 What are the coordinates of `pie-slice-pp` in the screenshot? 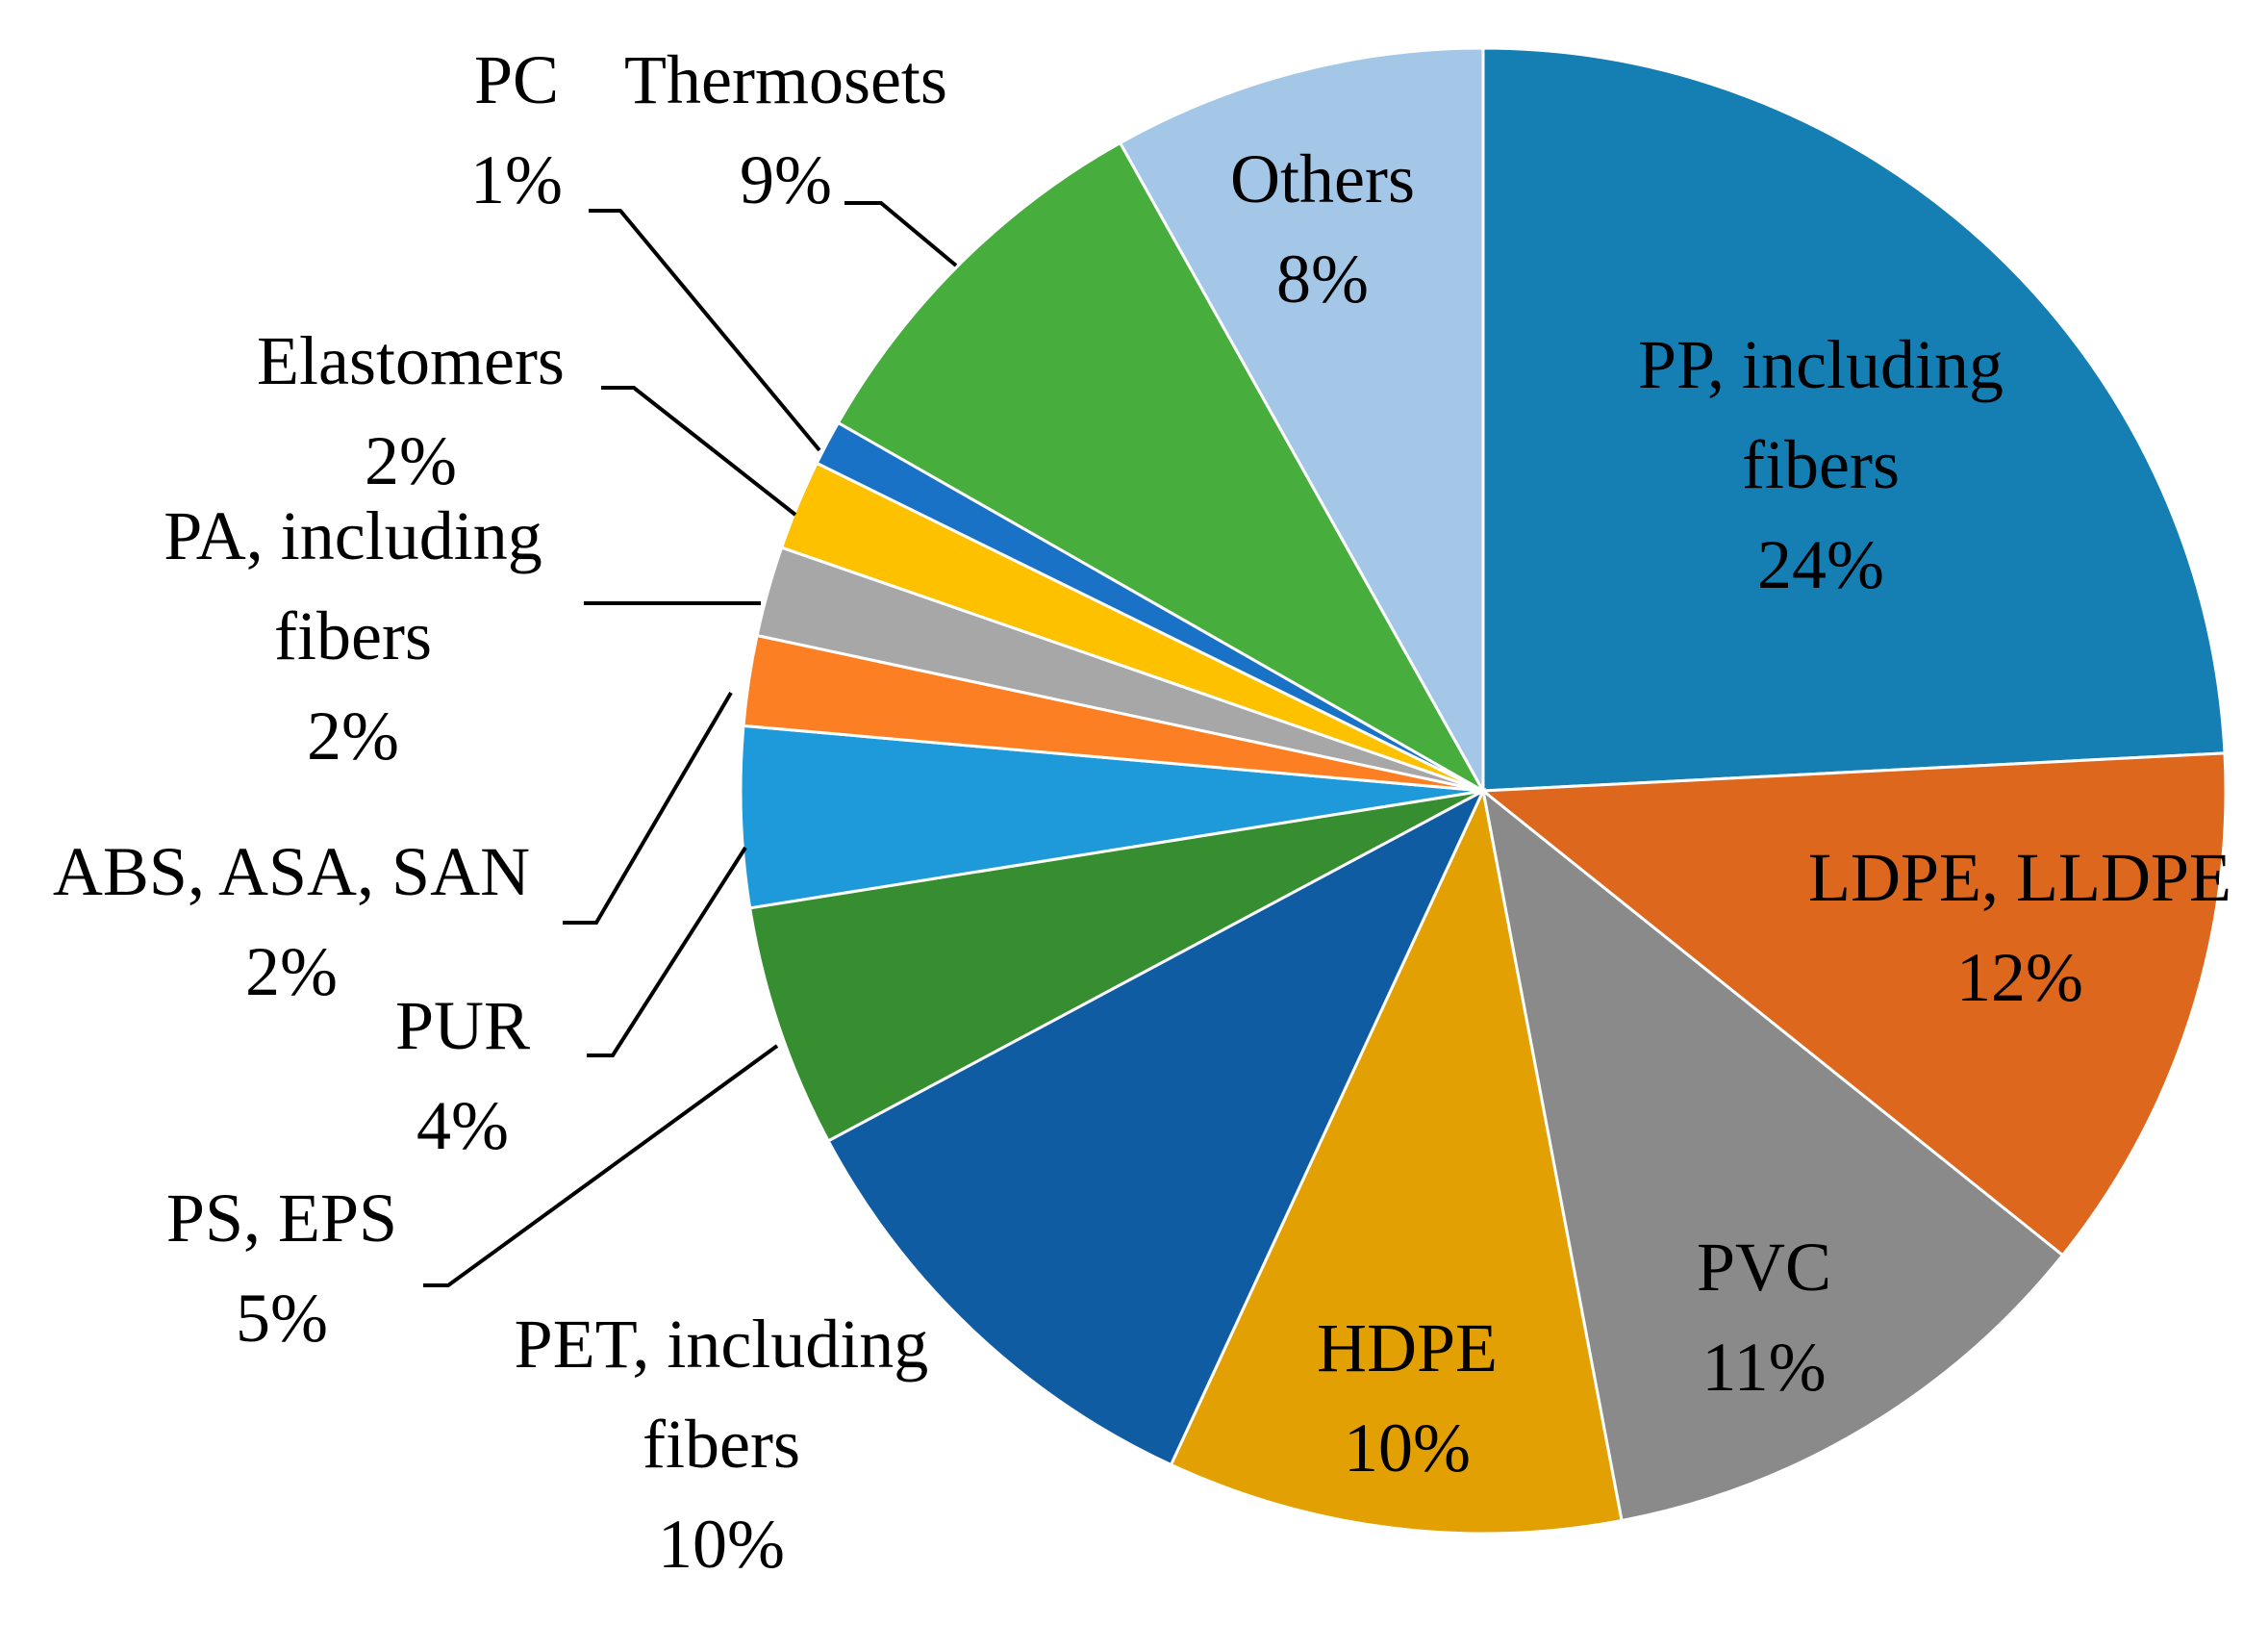 It's located at (1854, 419).